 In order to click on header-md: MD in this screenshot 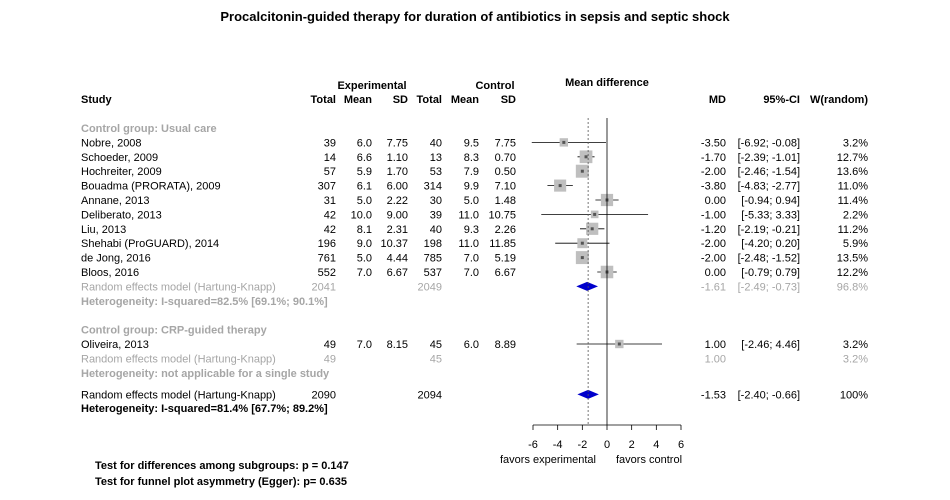, I will do `click(717, 100)`.